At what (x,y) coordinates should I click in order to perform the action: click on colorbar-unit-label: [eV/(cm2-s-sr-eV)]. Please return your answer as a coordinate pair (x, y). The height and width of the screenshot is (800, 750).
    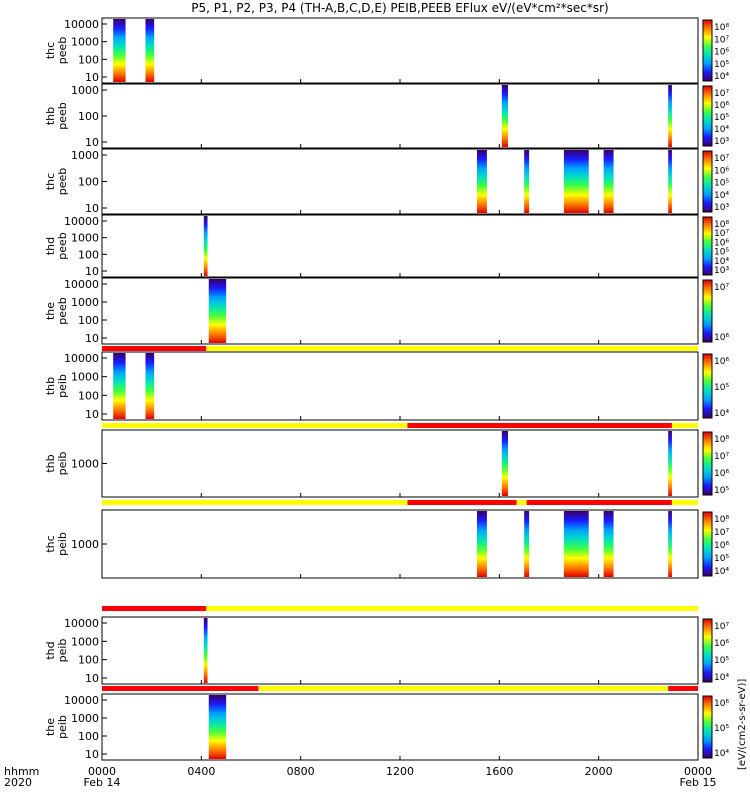
    Looking at the image, I should click on (742, 724).